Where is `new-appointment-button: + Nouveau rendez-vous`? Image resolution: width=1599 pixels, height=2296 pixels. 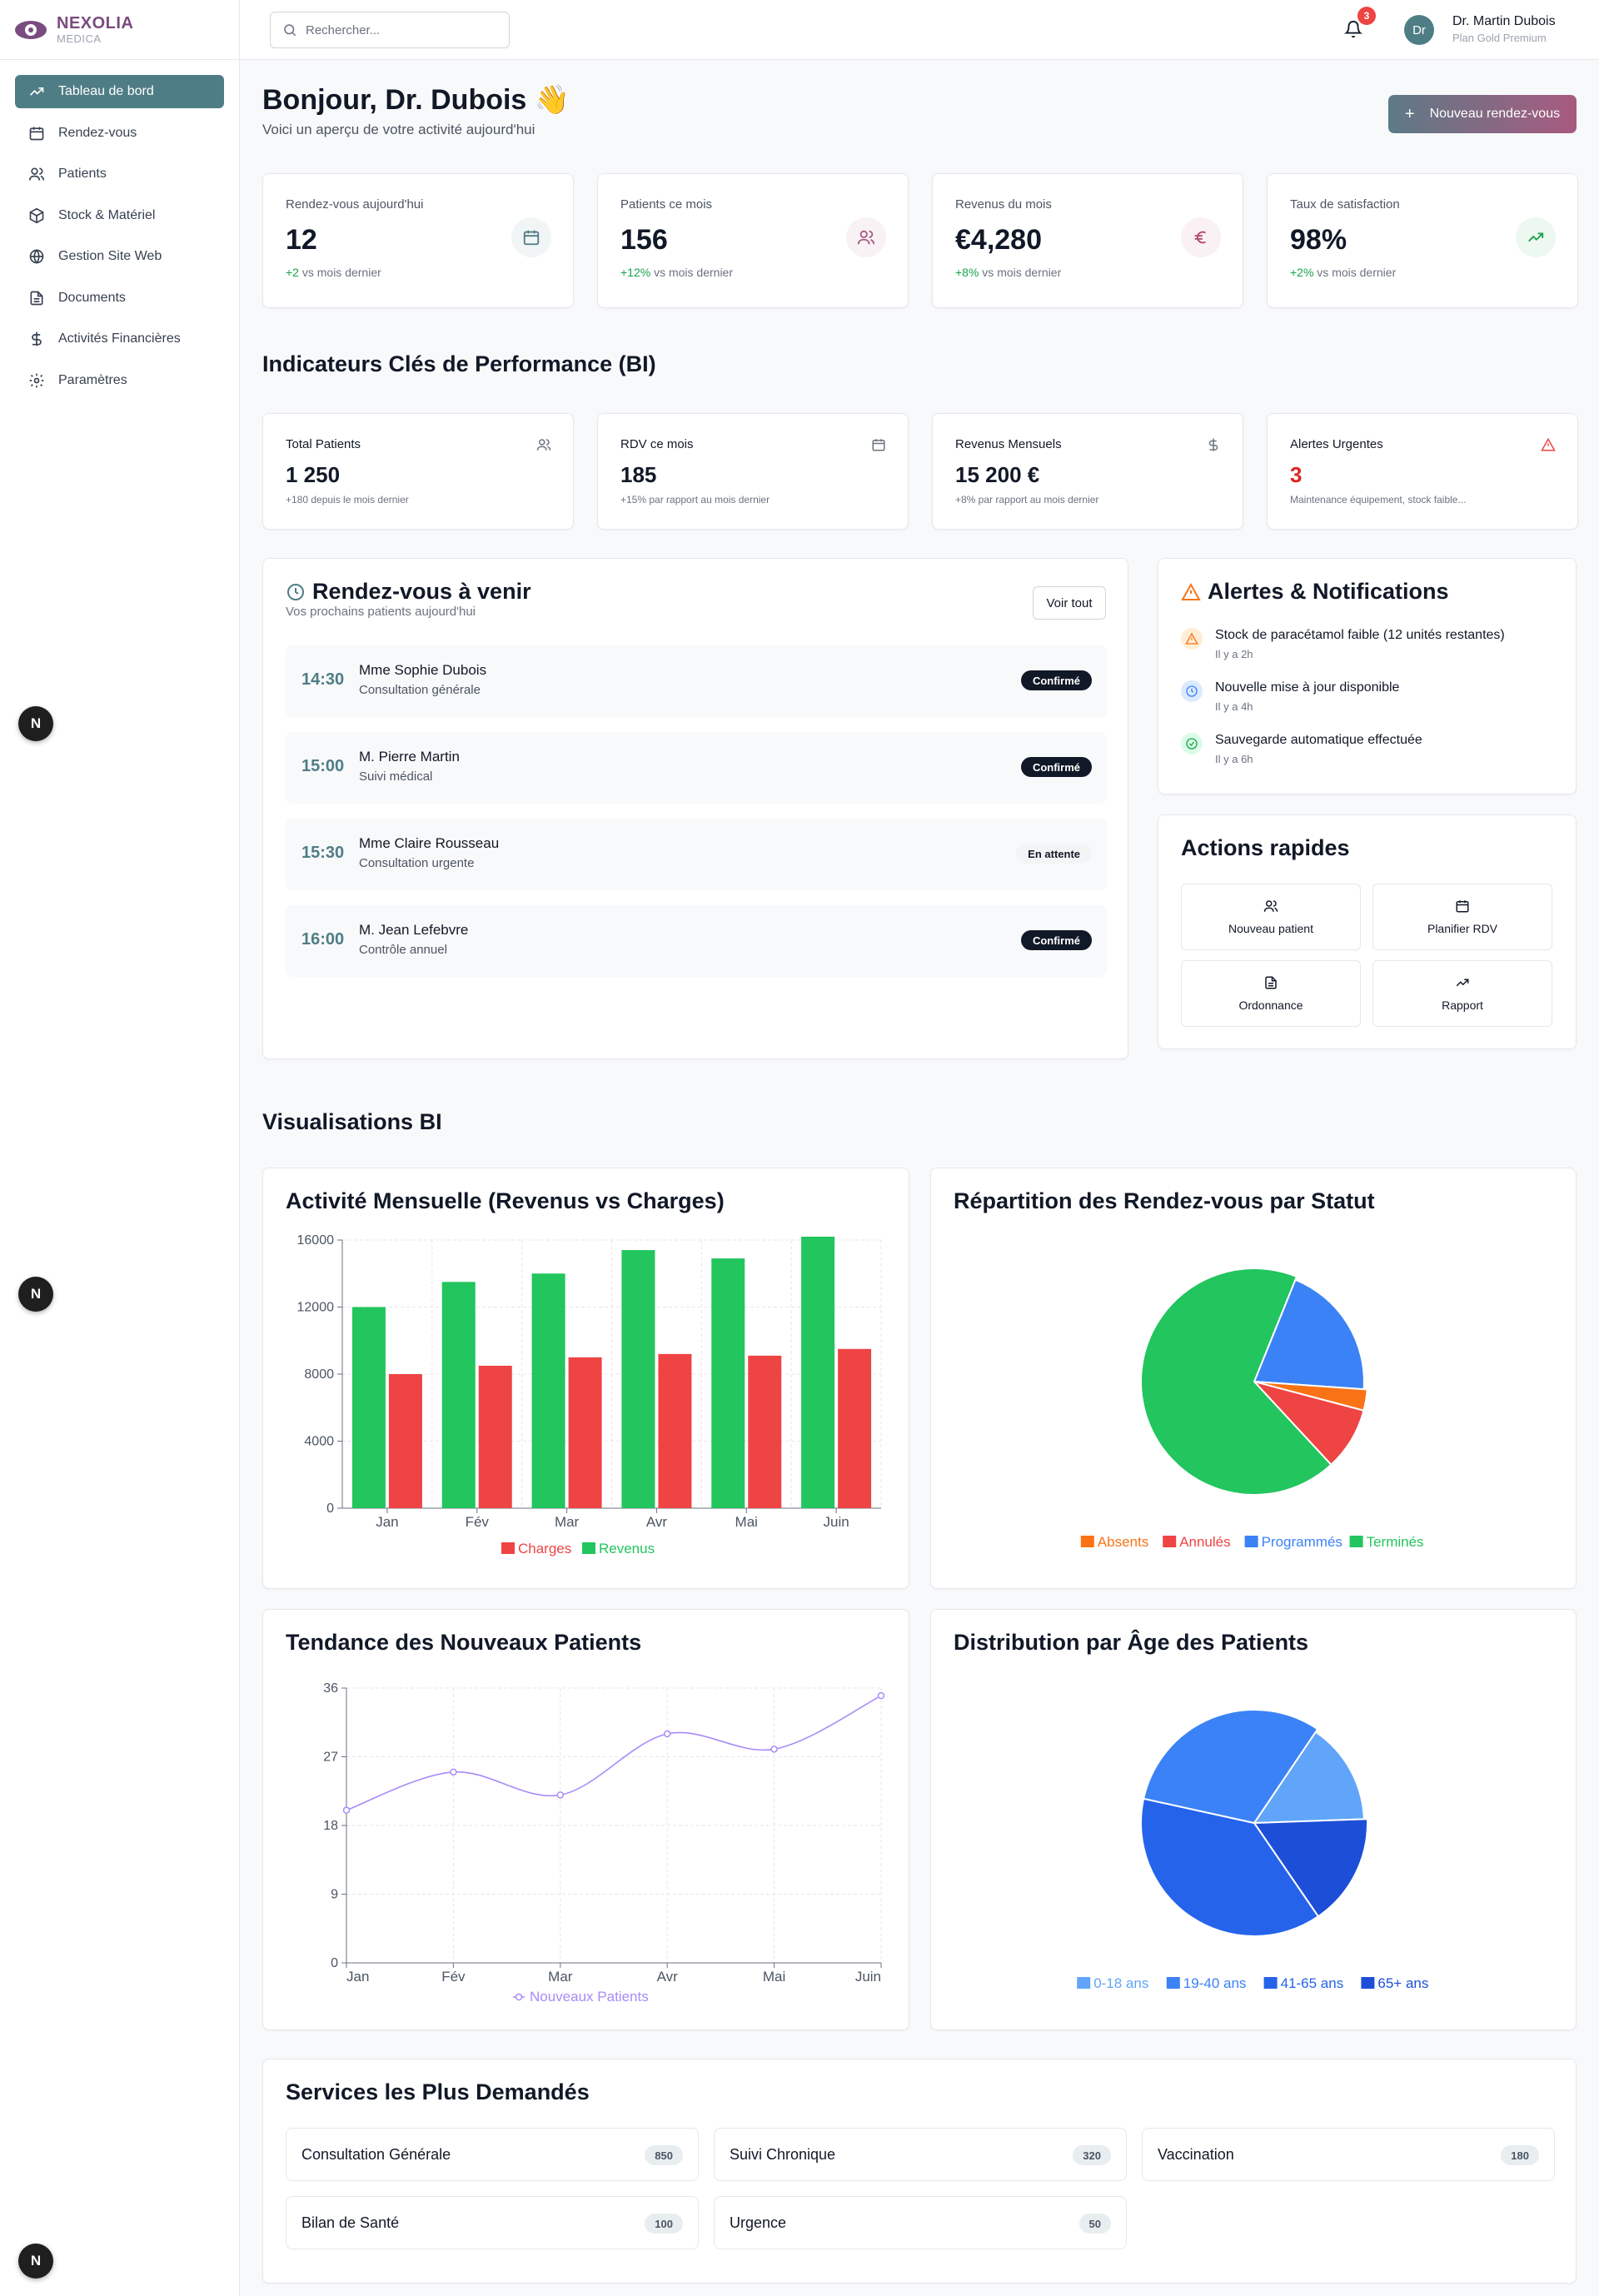 new-appointment-button: + Nouveau rendez-vous is located at coordinates (1483, 114).